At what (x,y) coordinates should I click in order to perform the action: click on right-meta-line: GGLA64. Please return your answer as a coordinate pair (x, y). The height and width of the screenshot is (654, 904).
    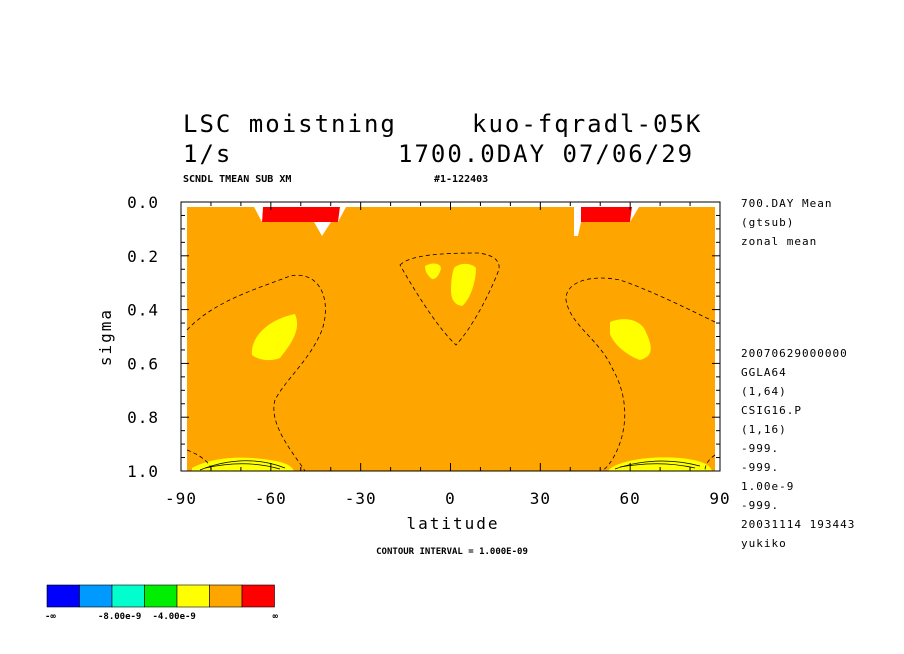
    Looking at the image, I should click on (764, 372).